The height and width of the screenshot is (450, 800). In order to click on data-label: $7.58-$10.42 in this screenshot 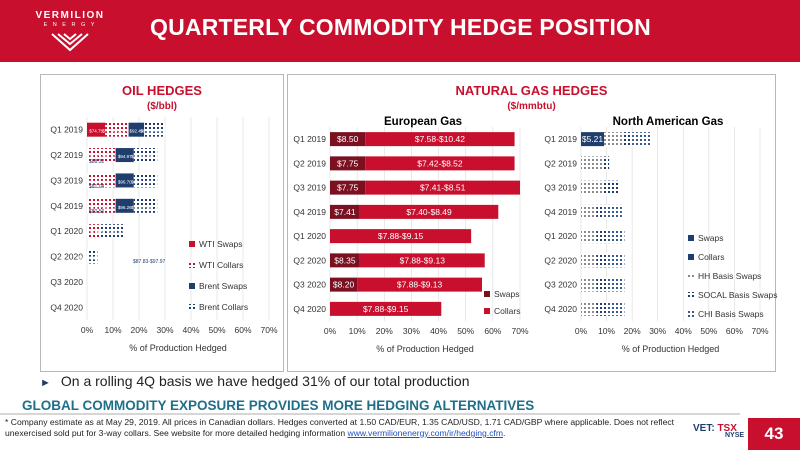, I will do `click(440, 139)`.